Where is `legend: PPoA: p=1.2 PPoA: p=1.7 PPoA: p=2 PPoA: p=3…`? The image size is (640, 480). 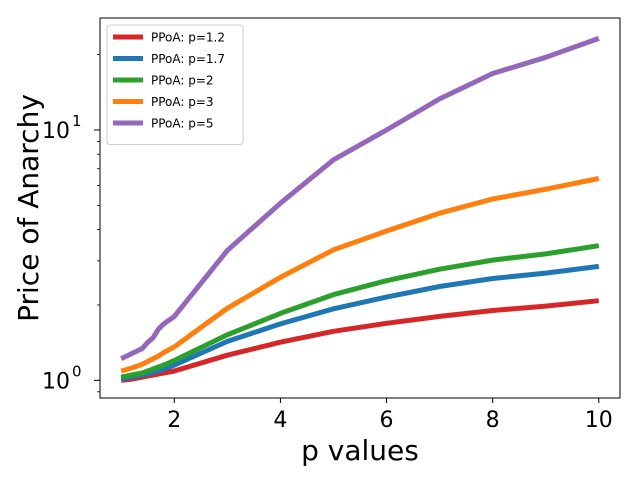 legend: PPoA: p=1.2 PPoA: p=1.7 PPoA: p=2 PPoA: p=3… is located at coordinates (175, 84).